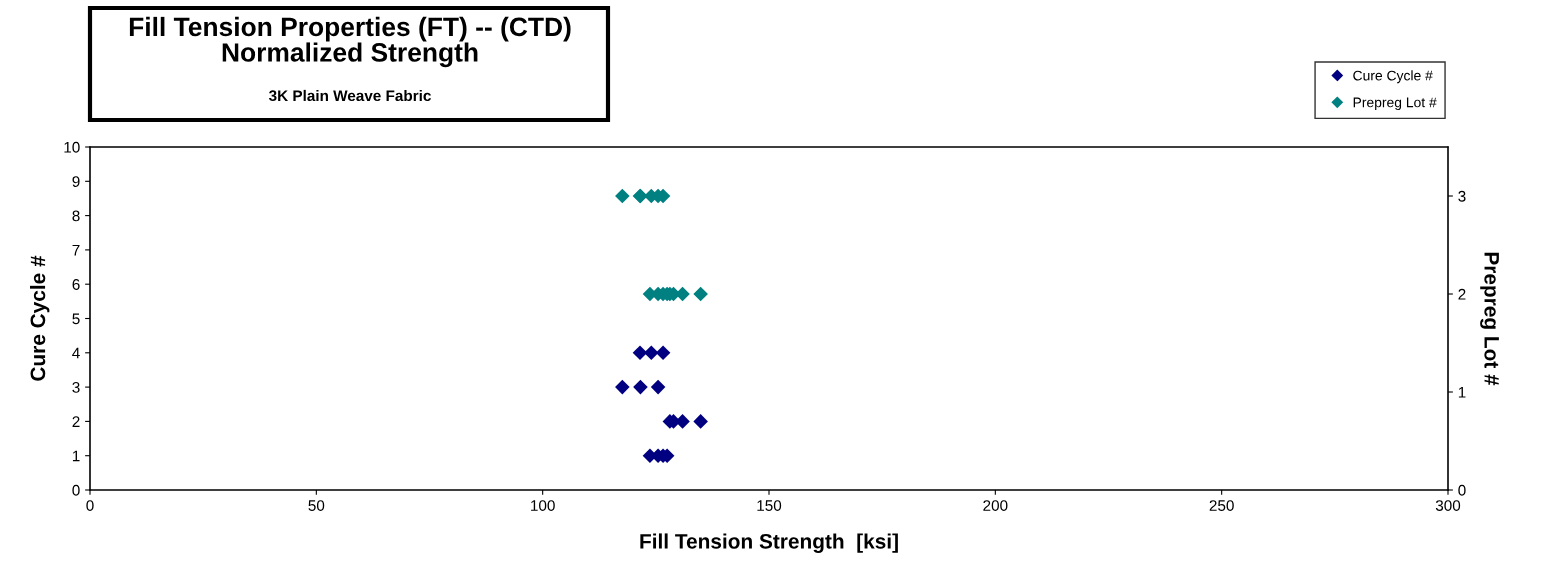 This screenshot has height=570, width=1547. I want to click on y-tick-label: 4, so click(76, 353).